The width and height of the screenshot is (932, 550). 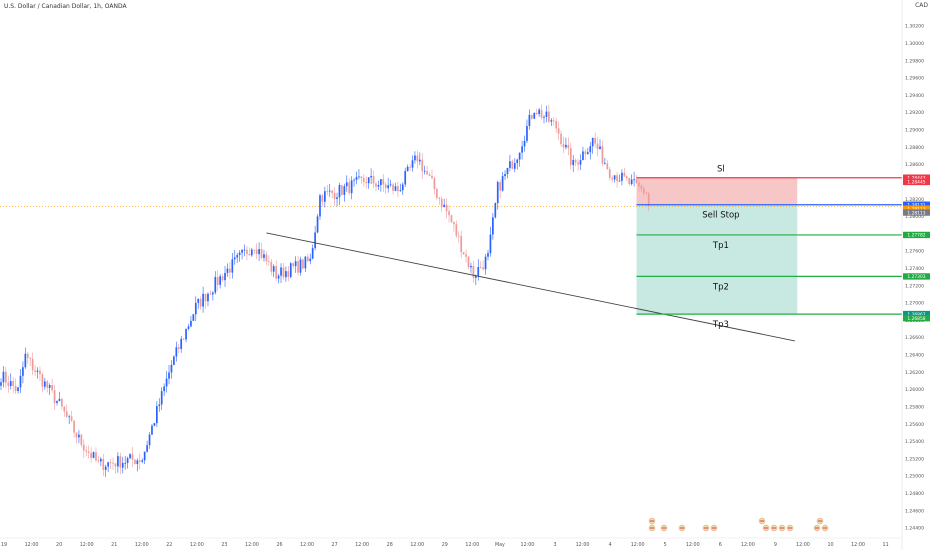 What do you see at coordinates (914, 269) in the screenshot?
I see `price-tick-label: 1.27400` at bounding box center [914, 269].